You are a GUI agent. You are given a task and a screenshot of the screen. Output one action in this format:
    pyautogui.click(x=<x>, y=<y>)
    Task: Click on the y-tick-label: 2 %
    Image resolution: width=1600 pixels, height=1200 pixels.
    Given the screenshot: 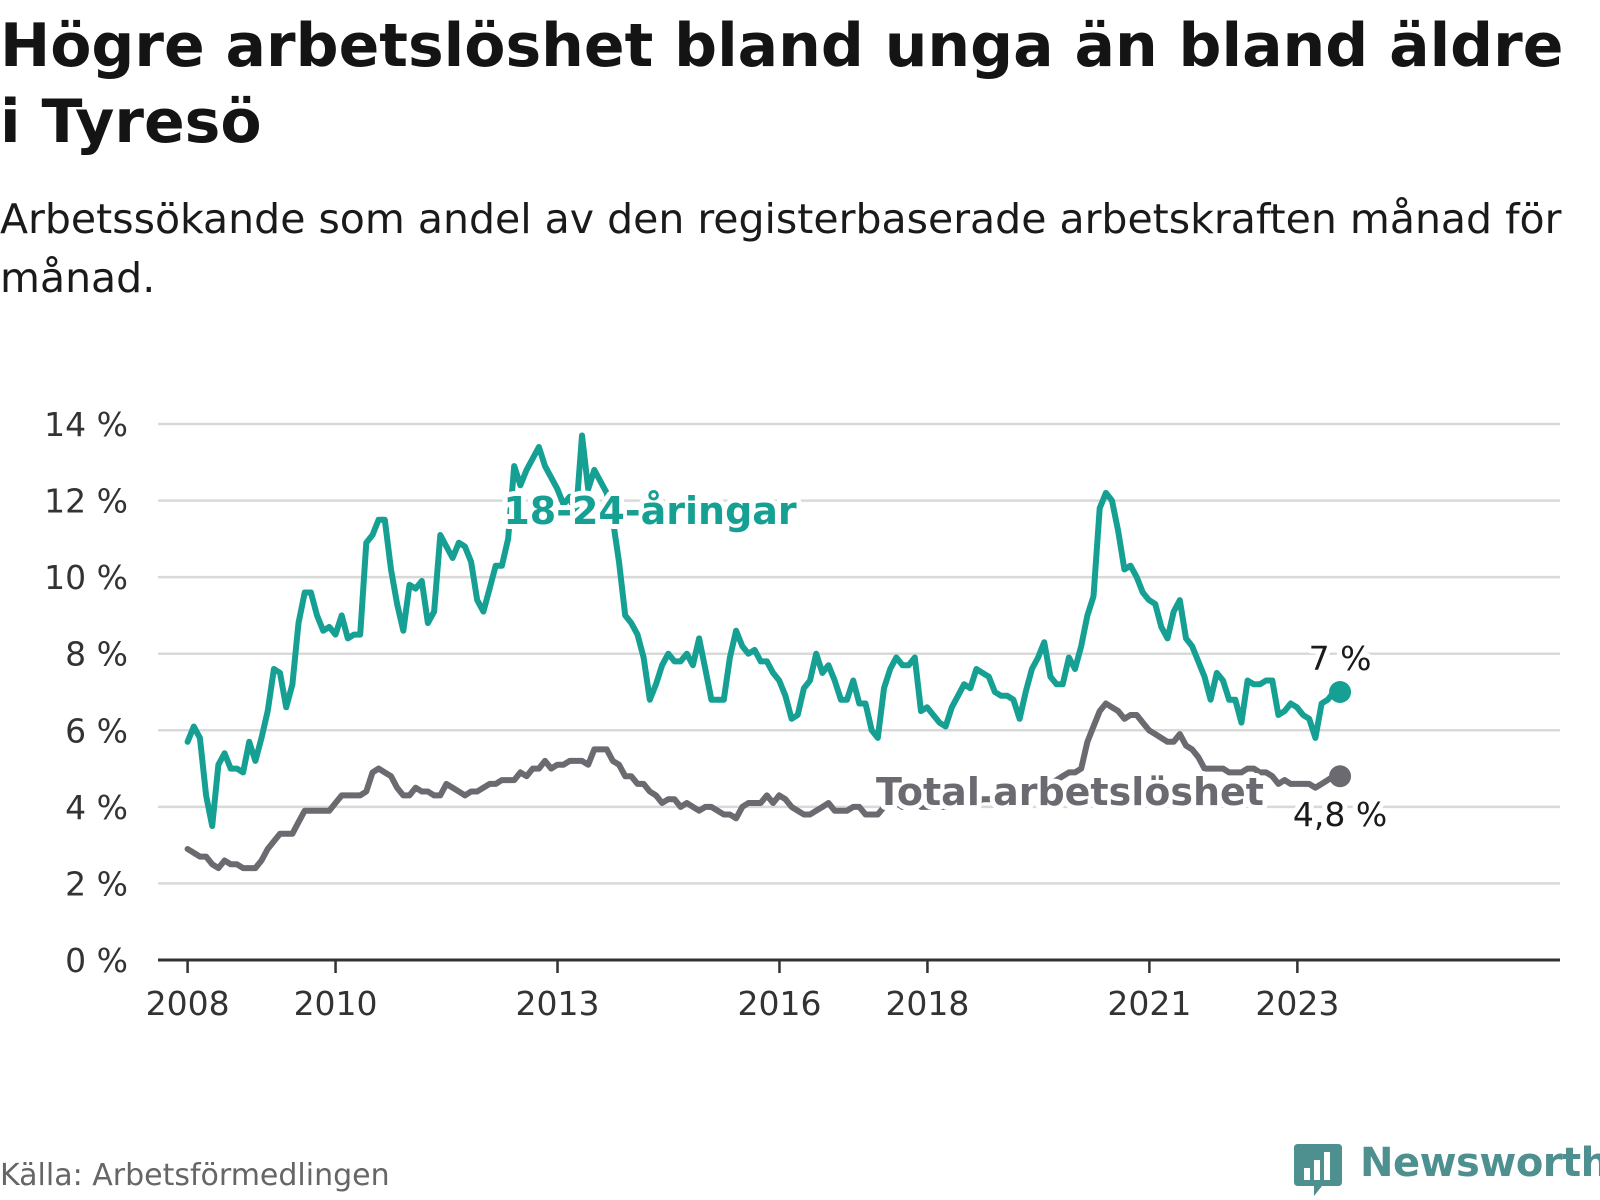 What is the action you would take?
    pyautogui.click(x=96, y=883)
    